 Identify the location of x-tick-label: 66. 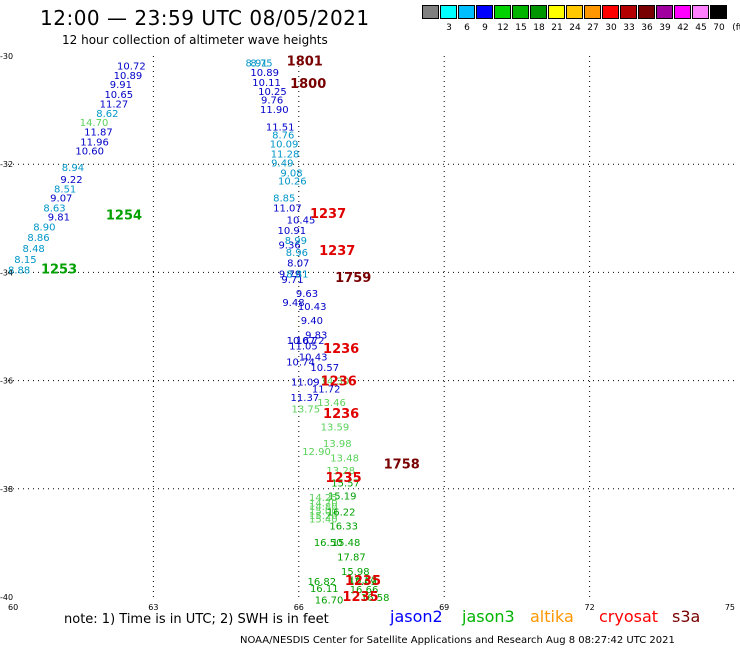
(299, 607).